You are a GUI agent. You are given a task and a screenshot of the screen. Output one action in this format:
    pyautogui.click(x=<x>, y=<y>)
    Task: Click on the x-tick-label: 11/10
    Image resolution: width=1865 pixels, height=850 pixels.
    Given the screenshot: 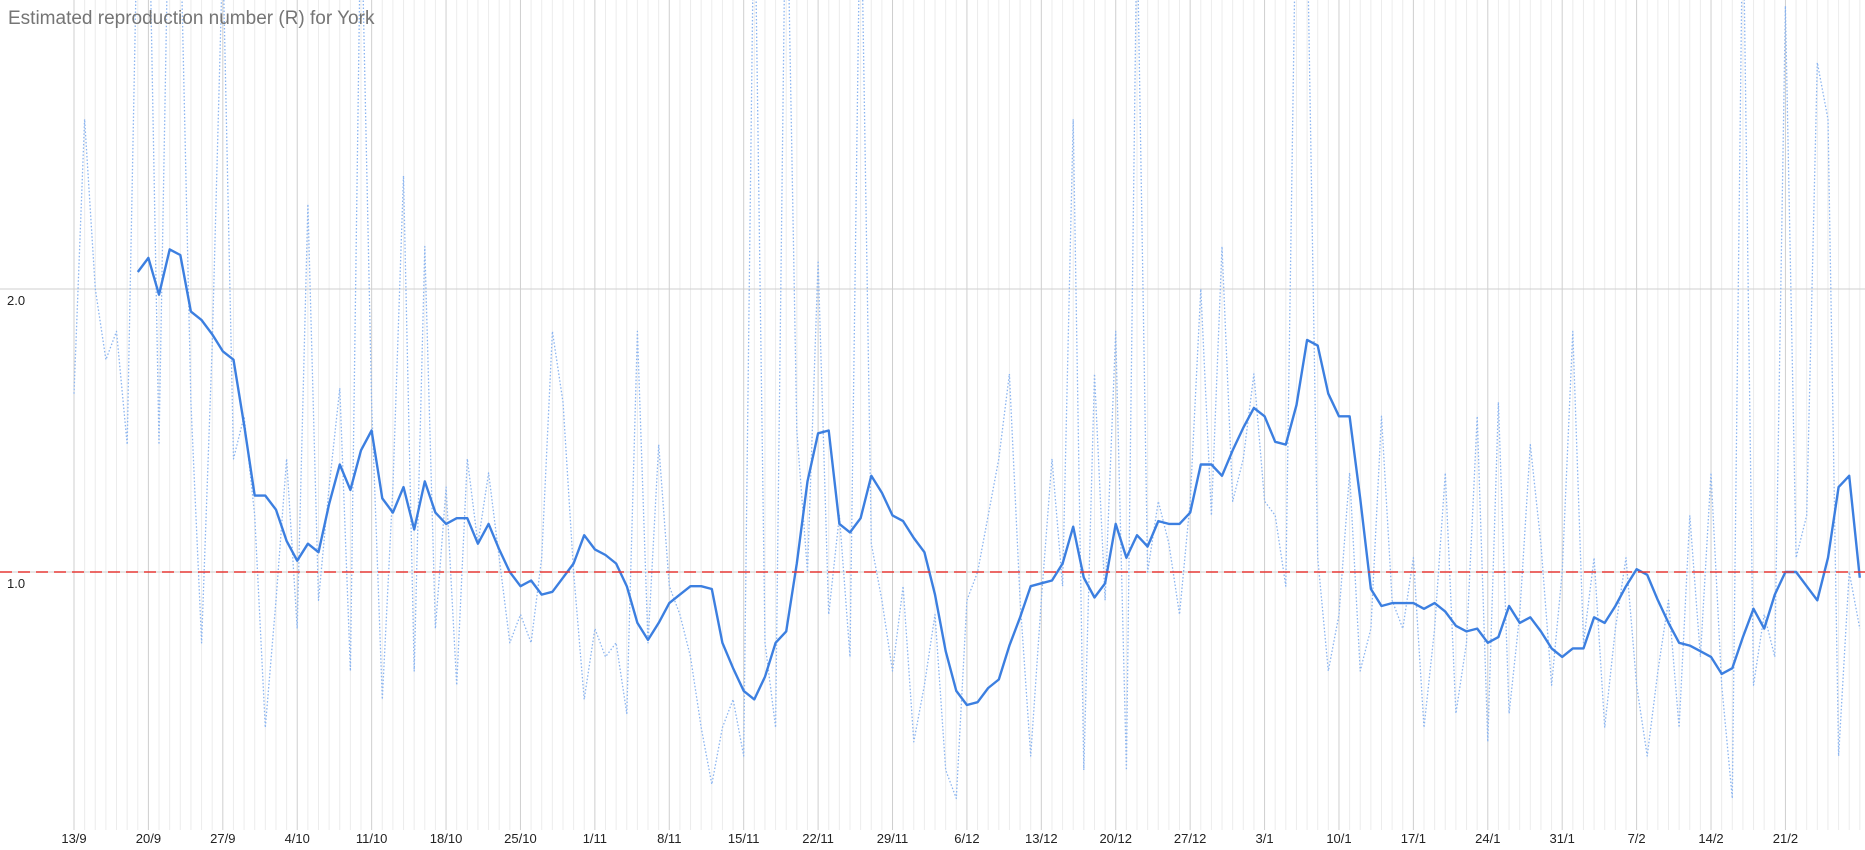 What is the action you would take?
    pyautogui.click(x=372, y=838)
    